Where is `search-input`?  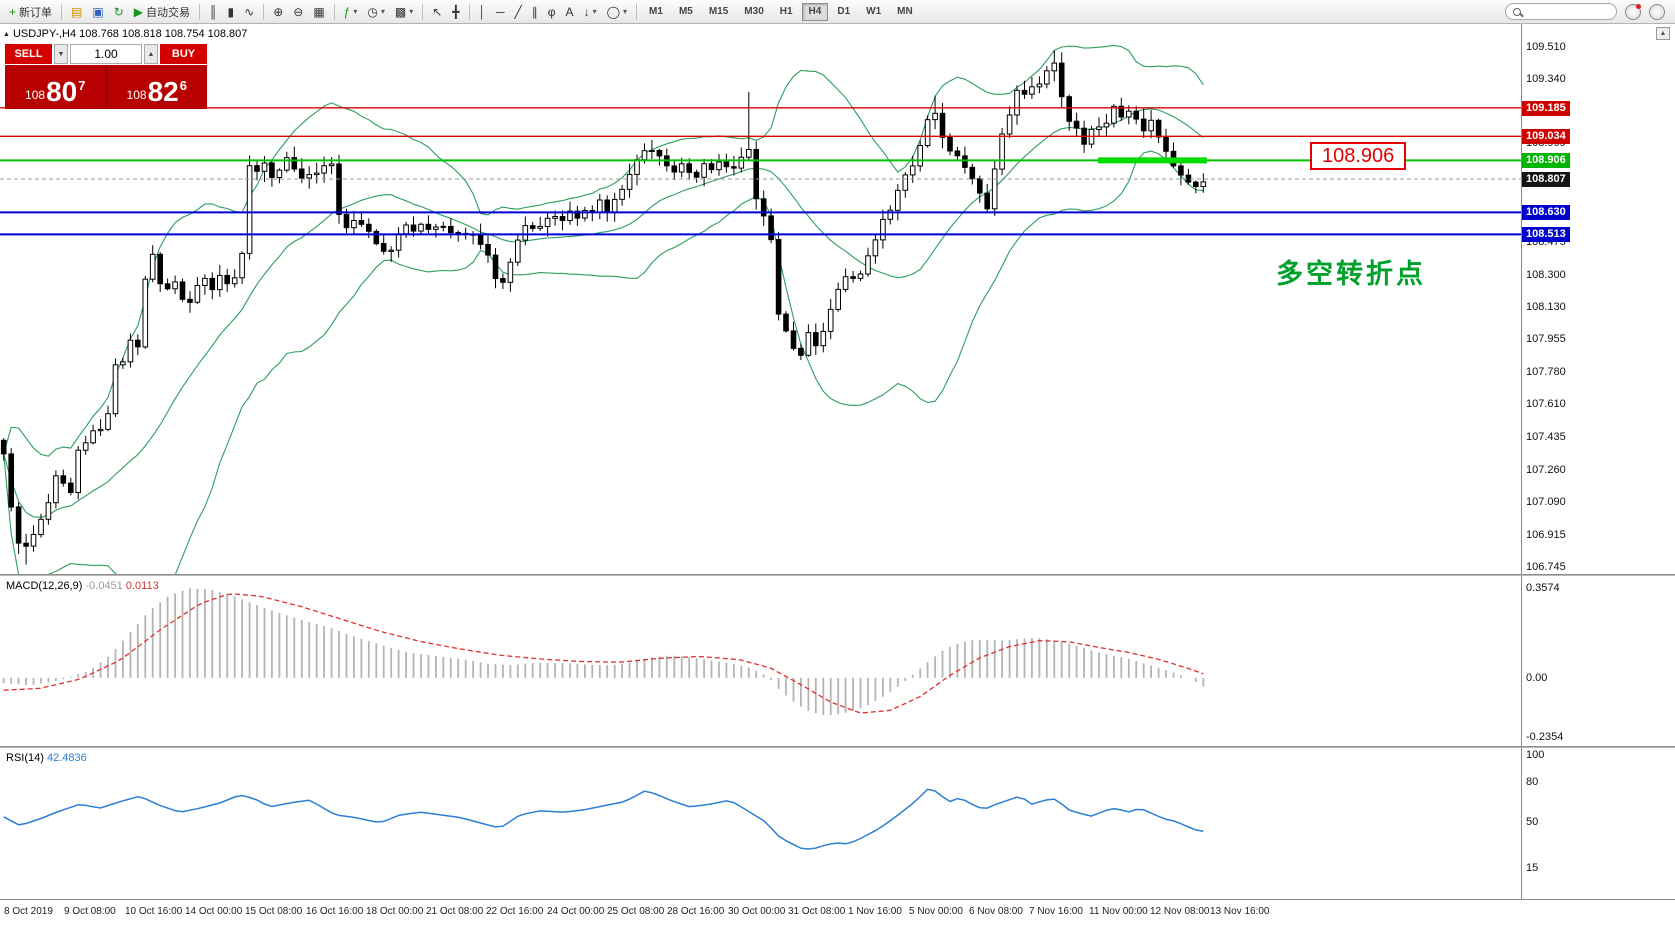
search-input is located at coordinates (1566, 11).